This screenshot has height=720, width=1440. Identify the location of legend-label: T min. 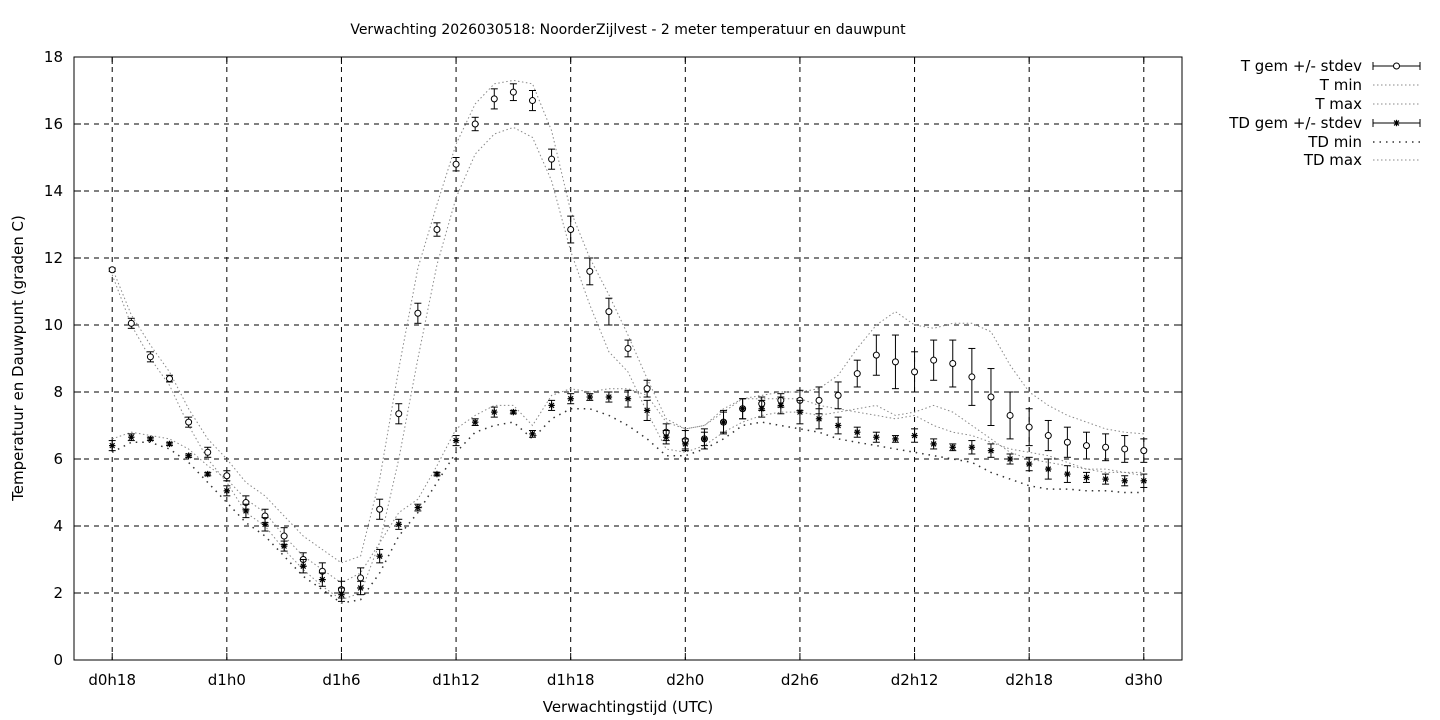
(1340, 85).